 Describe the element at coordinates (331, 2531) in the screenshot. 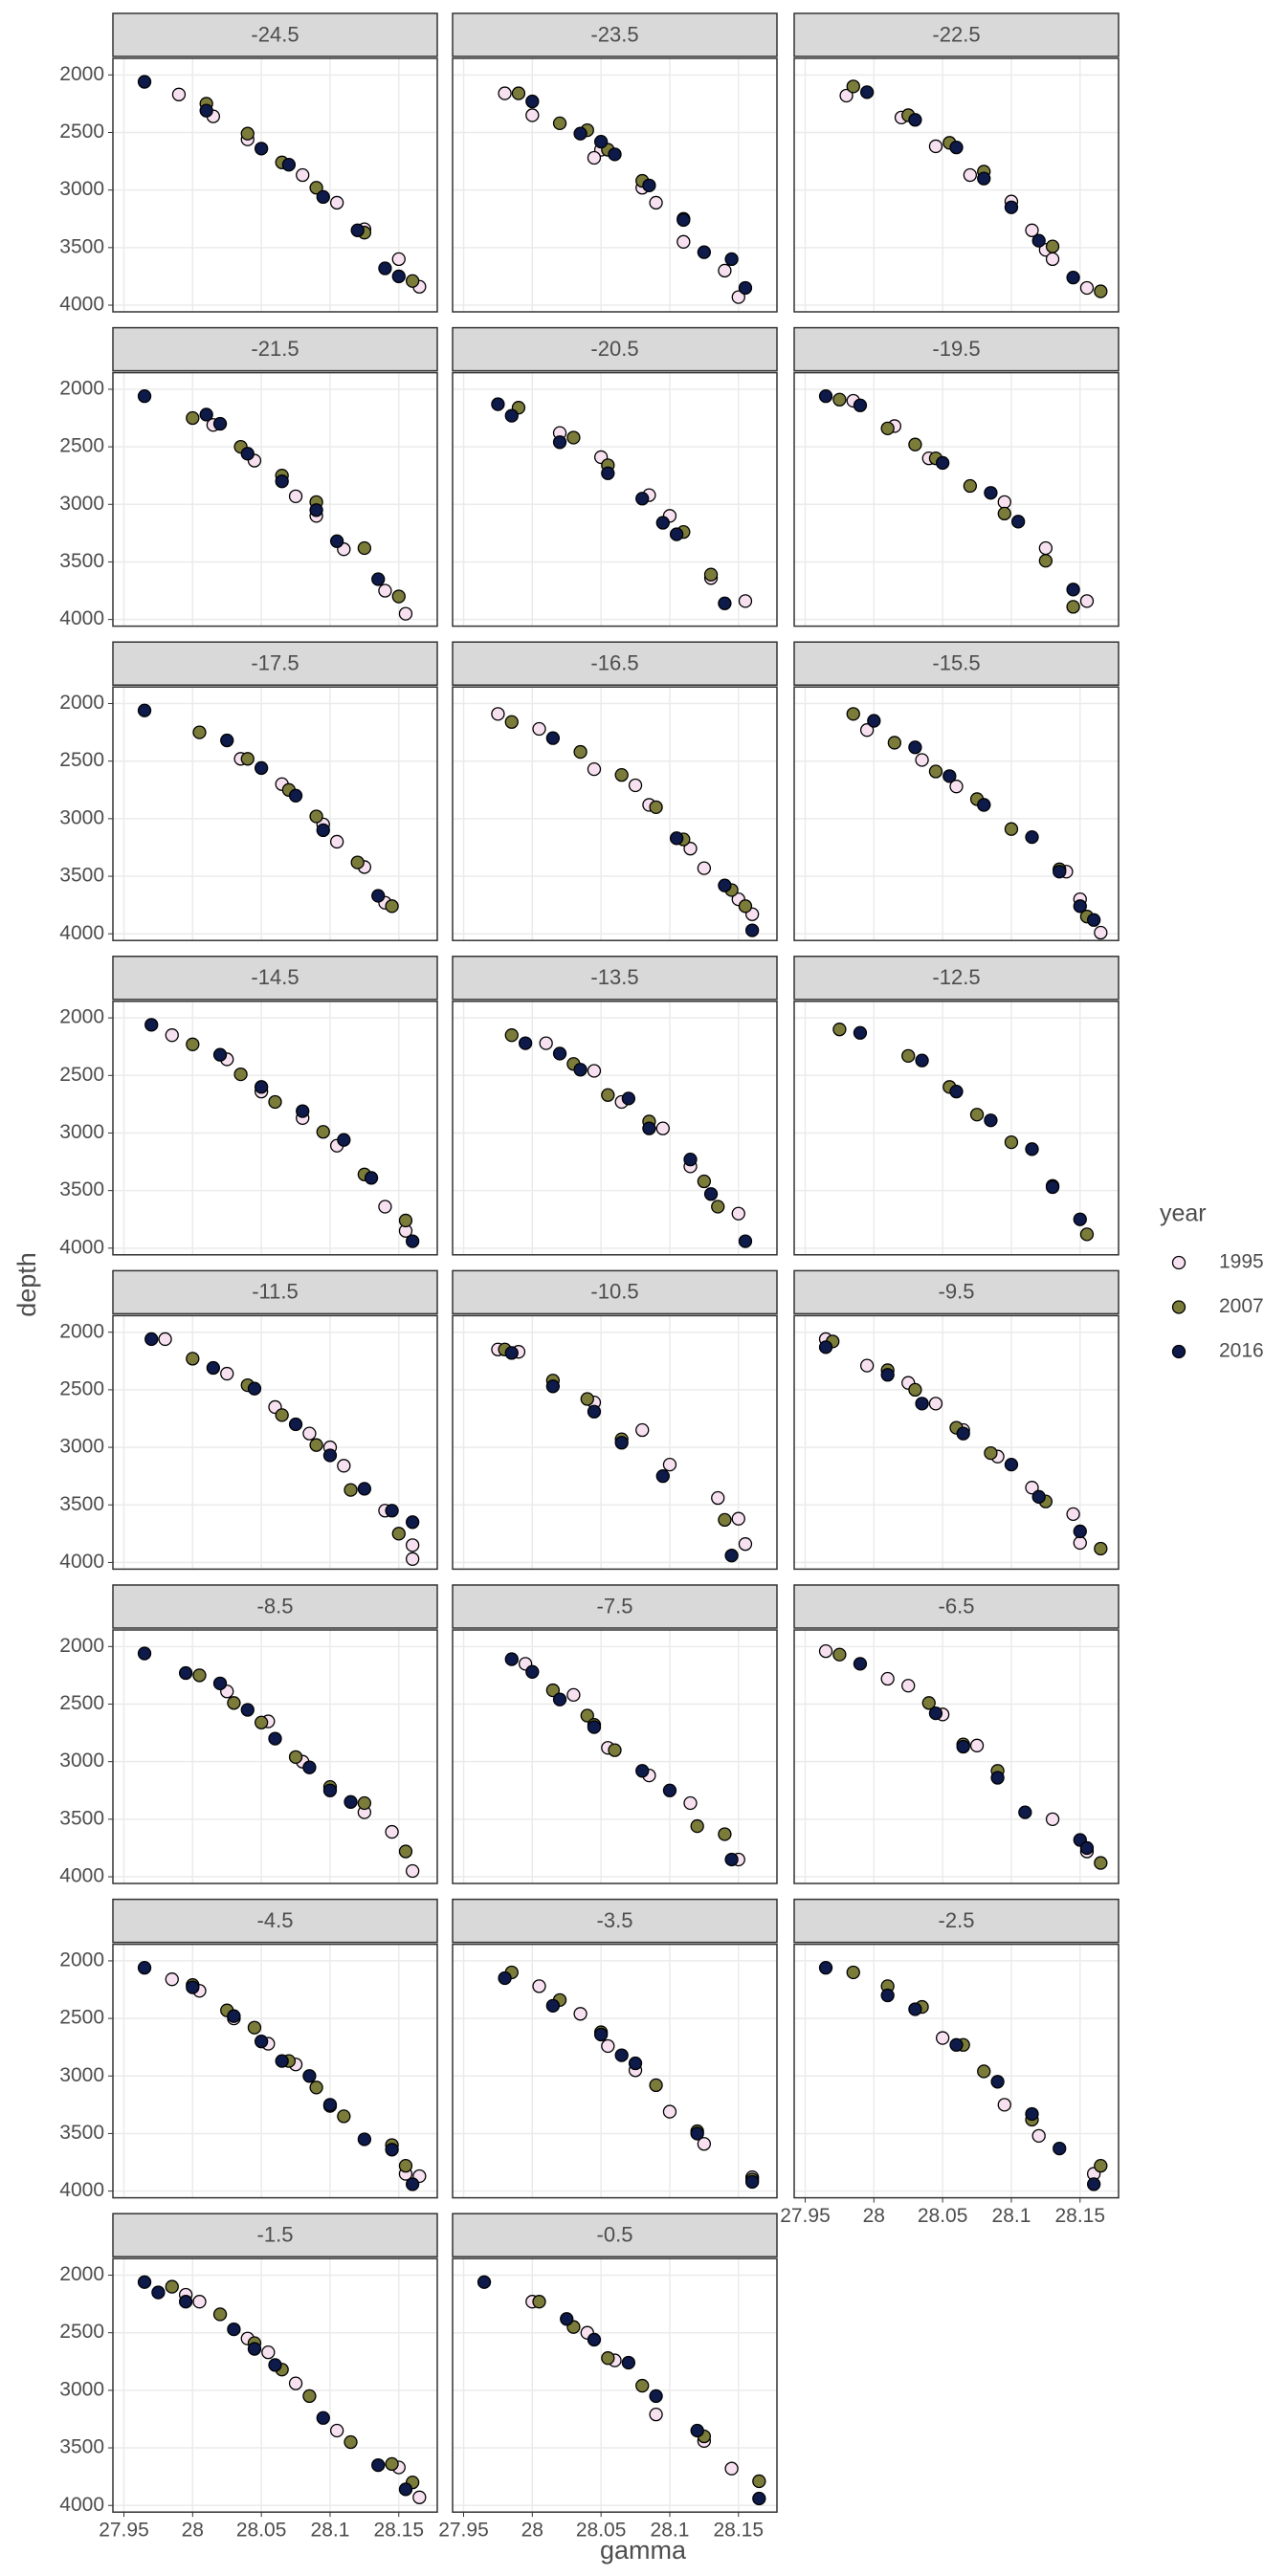

I see `x-tick-label: 28.1` at that location.